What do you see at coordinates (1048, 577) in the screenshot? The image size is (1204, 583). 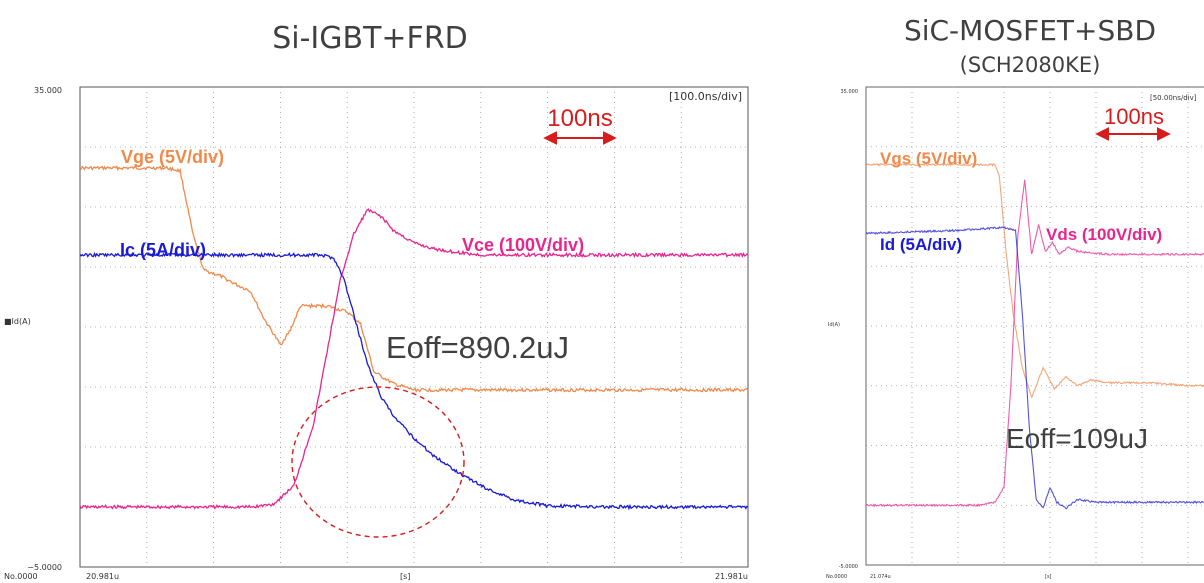 I see `right-x-unit-label: [s]` at bounding box center [1048, 577].